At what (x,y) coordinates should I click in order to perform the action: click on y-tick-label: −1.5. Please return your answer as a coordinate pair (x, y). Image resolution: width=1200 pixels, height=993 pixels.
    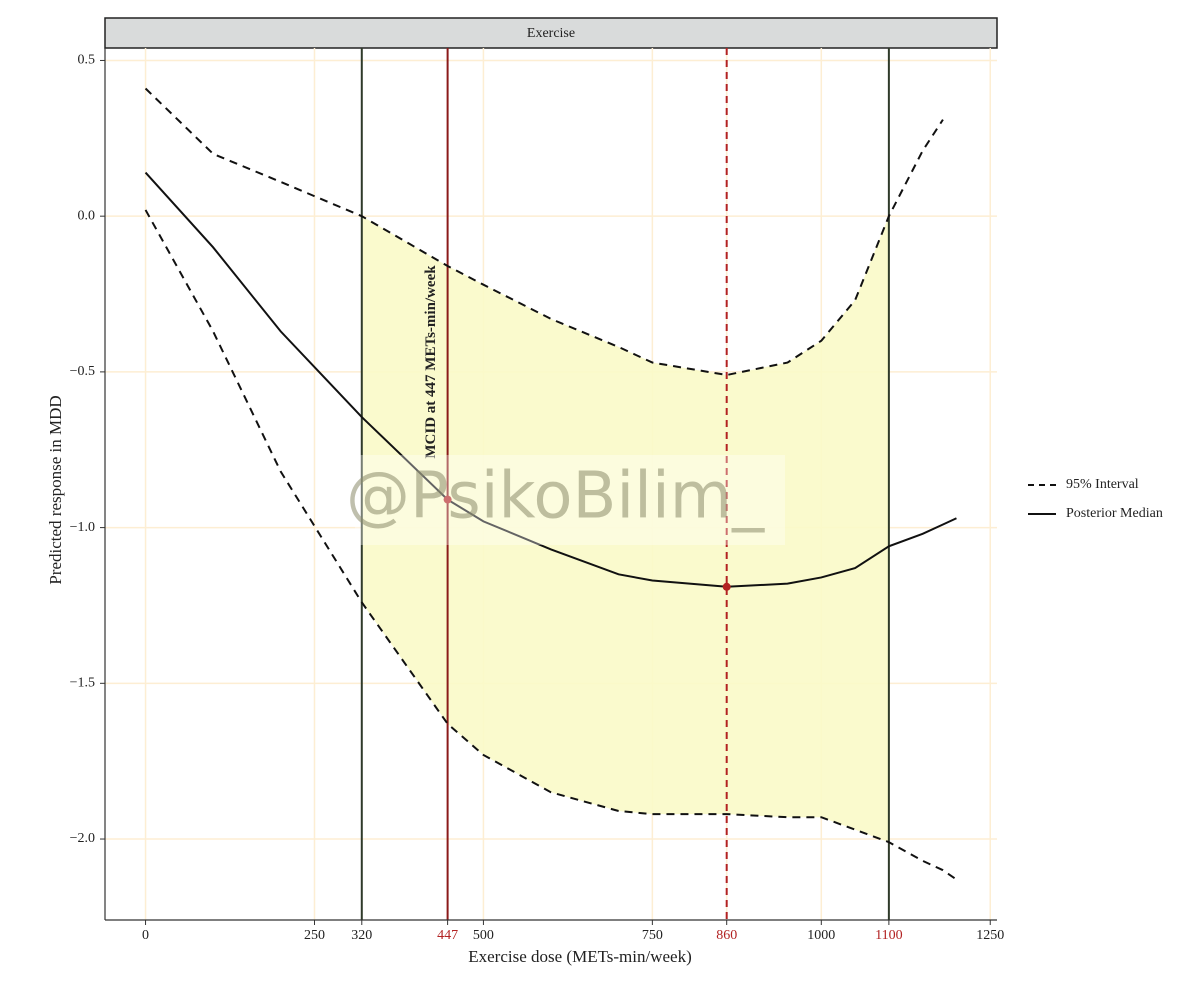
    Looking at the image, I should click on (82, 683).